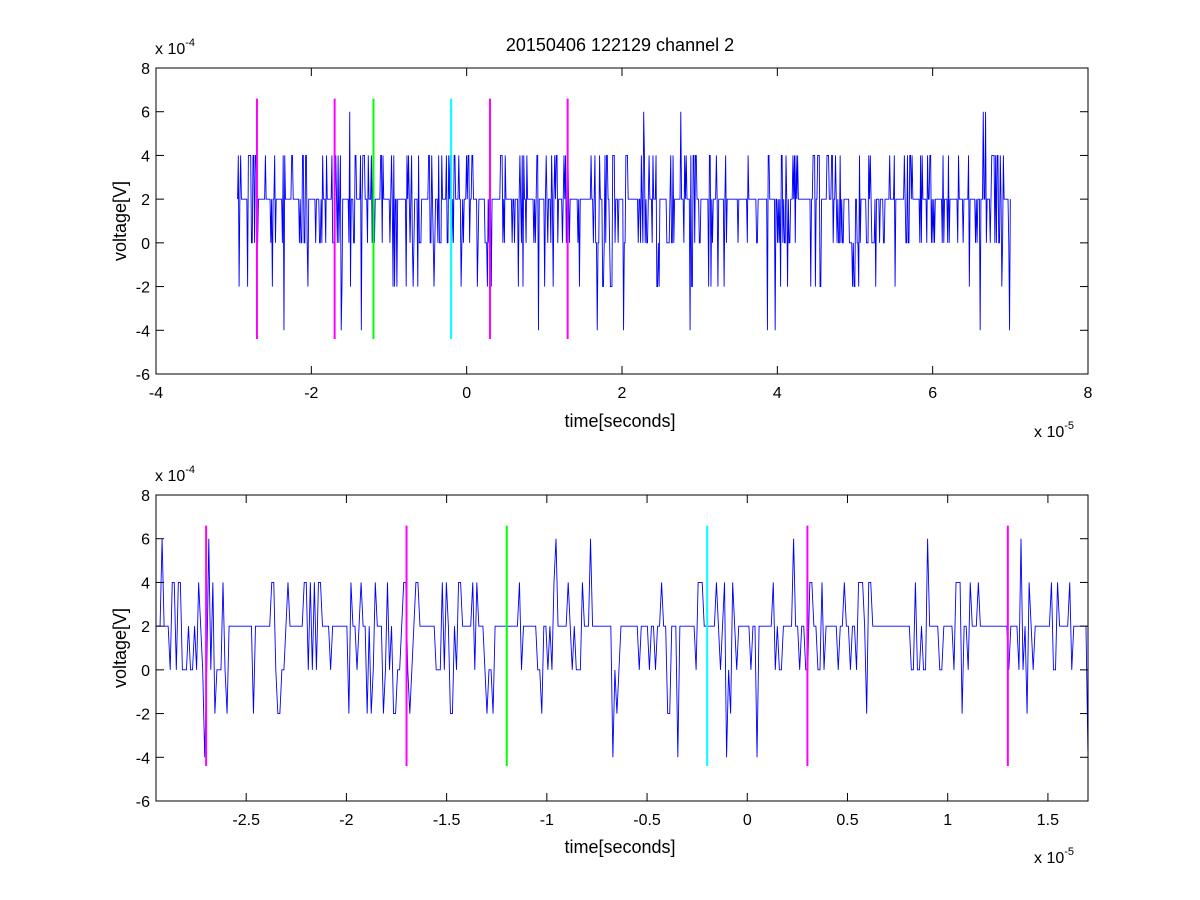  What do you see at coordinates (190, 43) in the screenshot?
I see `y-multiplier-exponent-top: -4` at bounding box center [190, 43].